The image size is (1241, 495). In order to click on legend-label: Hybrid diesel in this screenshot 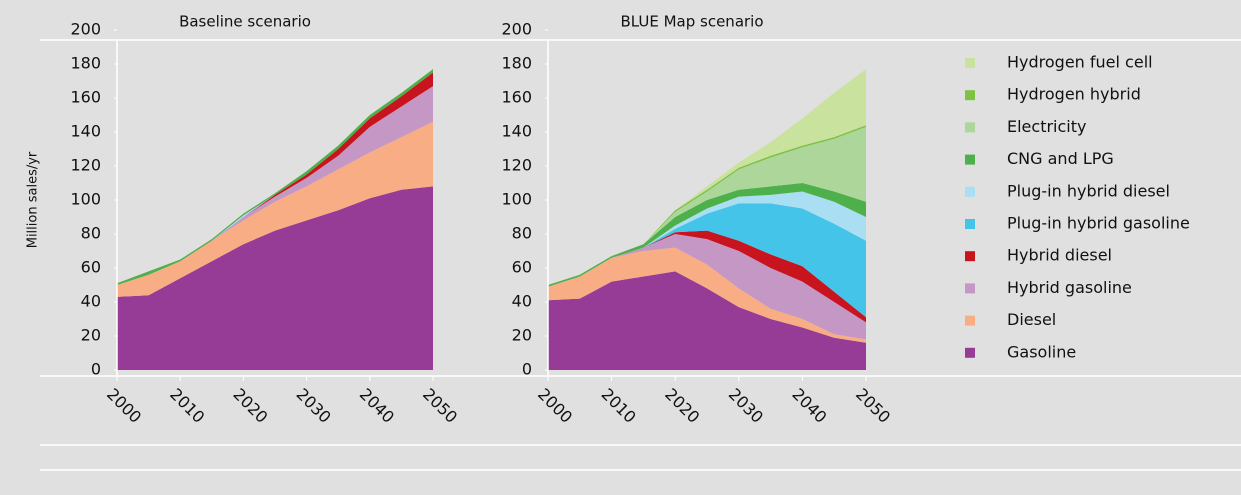, I will do `click(1059, 255)`.